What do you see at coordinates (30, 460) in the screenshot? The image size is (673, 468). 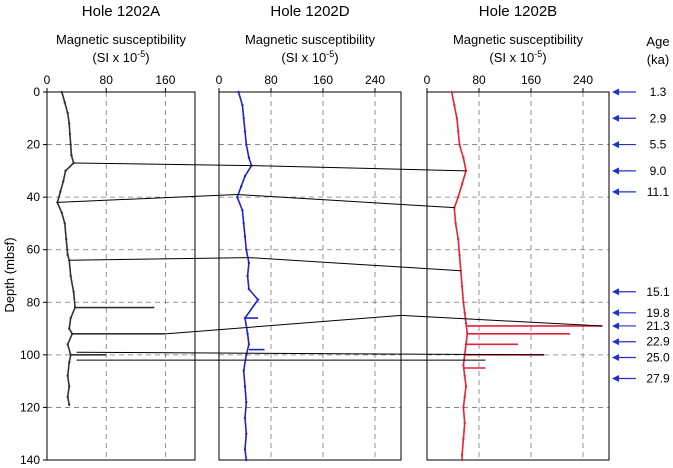 I see `y-tick-label: 140` at bounding box center [30, 460].